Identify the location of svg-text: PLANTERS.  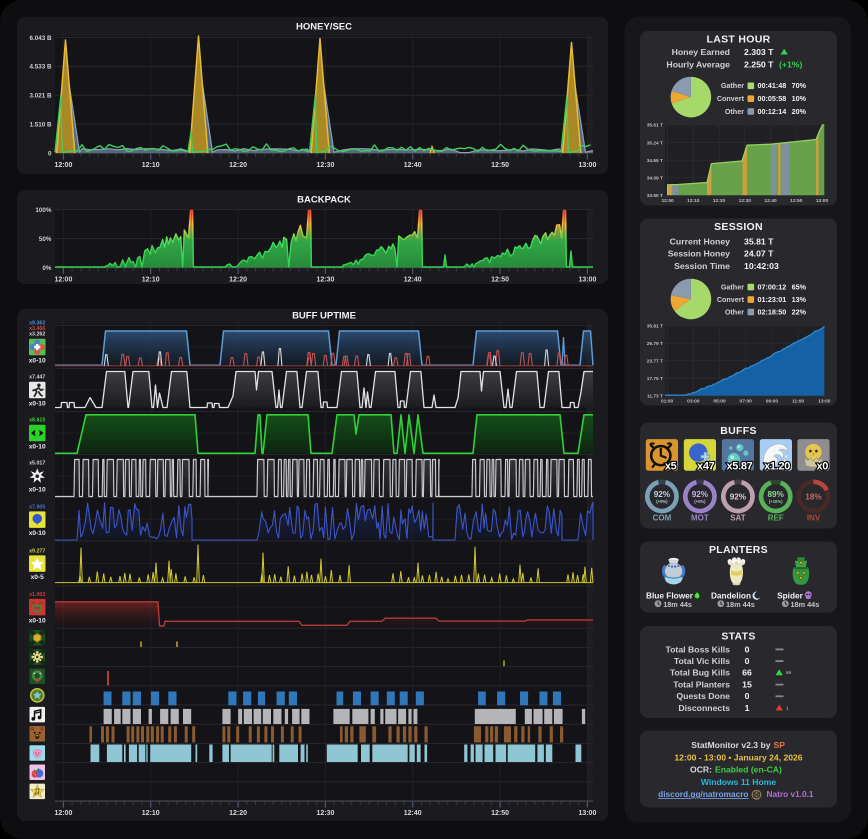
(738, 550).